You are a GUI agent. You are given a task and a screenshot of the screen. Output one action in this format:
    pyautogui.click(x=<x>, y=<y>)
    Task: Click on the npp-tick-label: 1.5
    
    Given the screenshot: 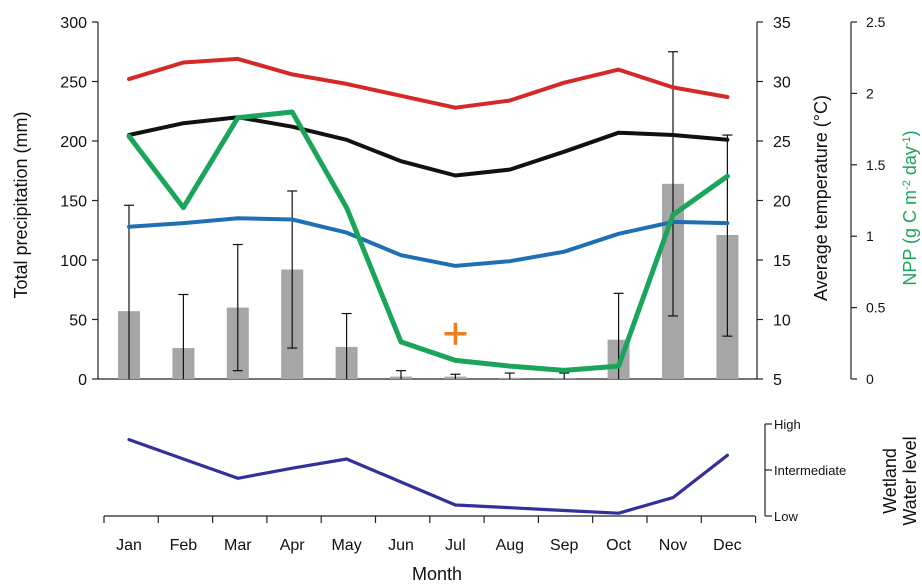 What is the action you would take?
    pyautogui.click(x=876, y=165)
    